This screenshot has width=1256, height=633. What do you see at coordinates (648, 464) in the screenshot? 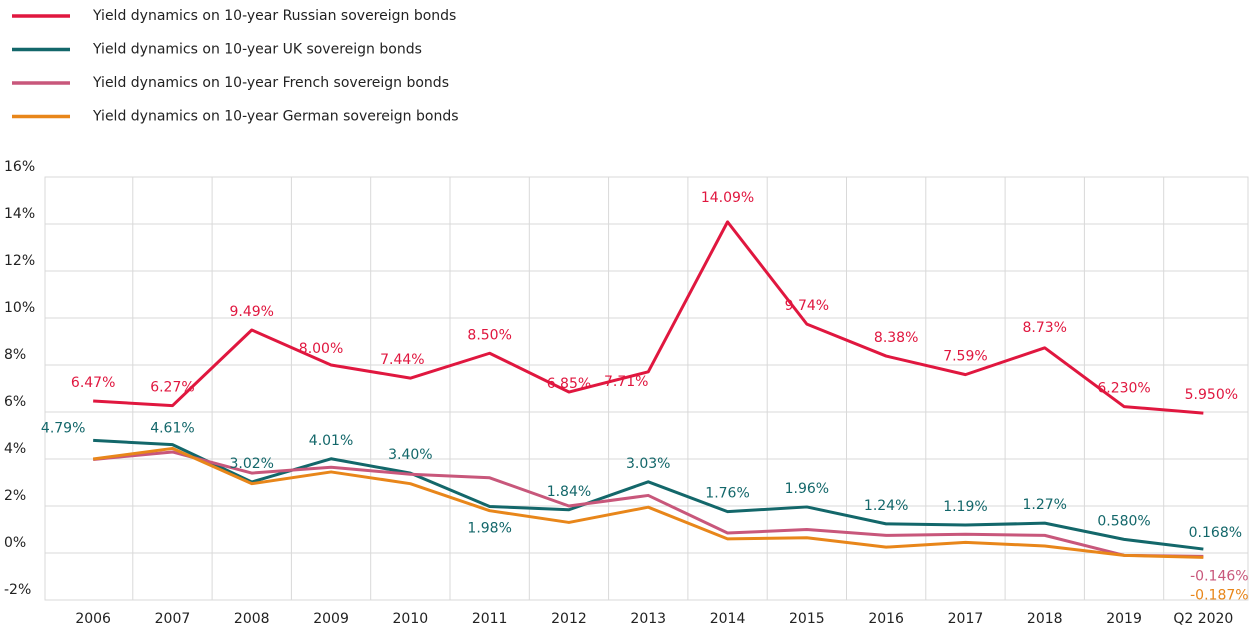
I see `data-label: 3.03%` at bounding box center [648, 464].